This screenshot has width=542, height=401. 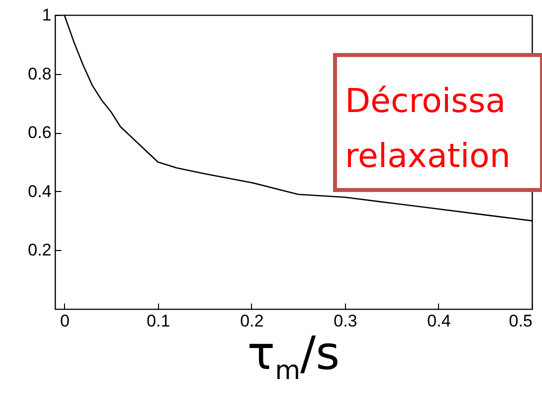 What do you see at coordinates (40, 132) in the screenshot?
I see `y-tick-label: 0.6` at bounding box center [40, 132].